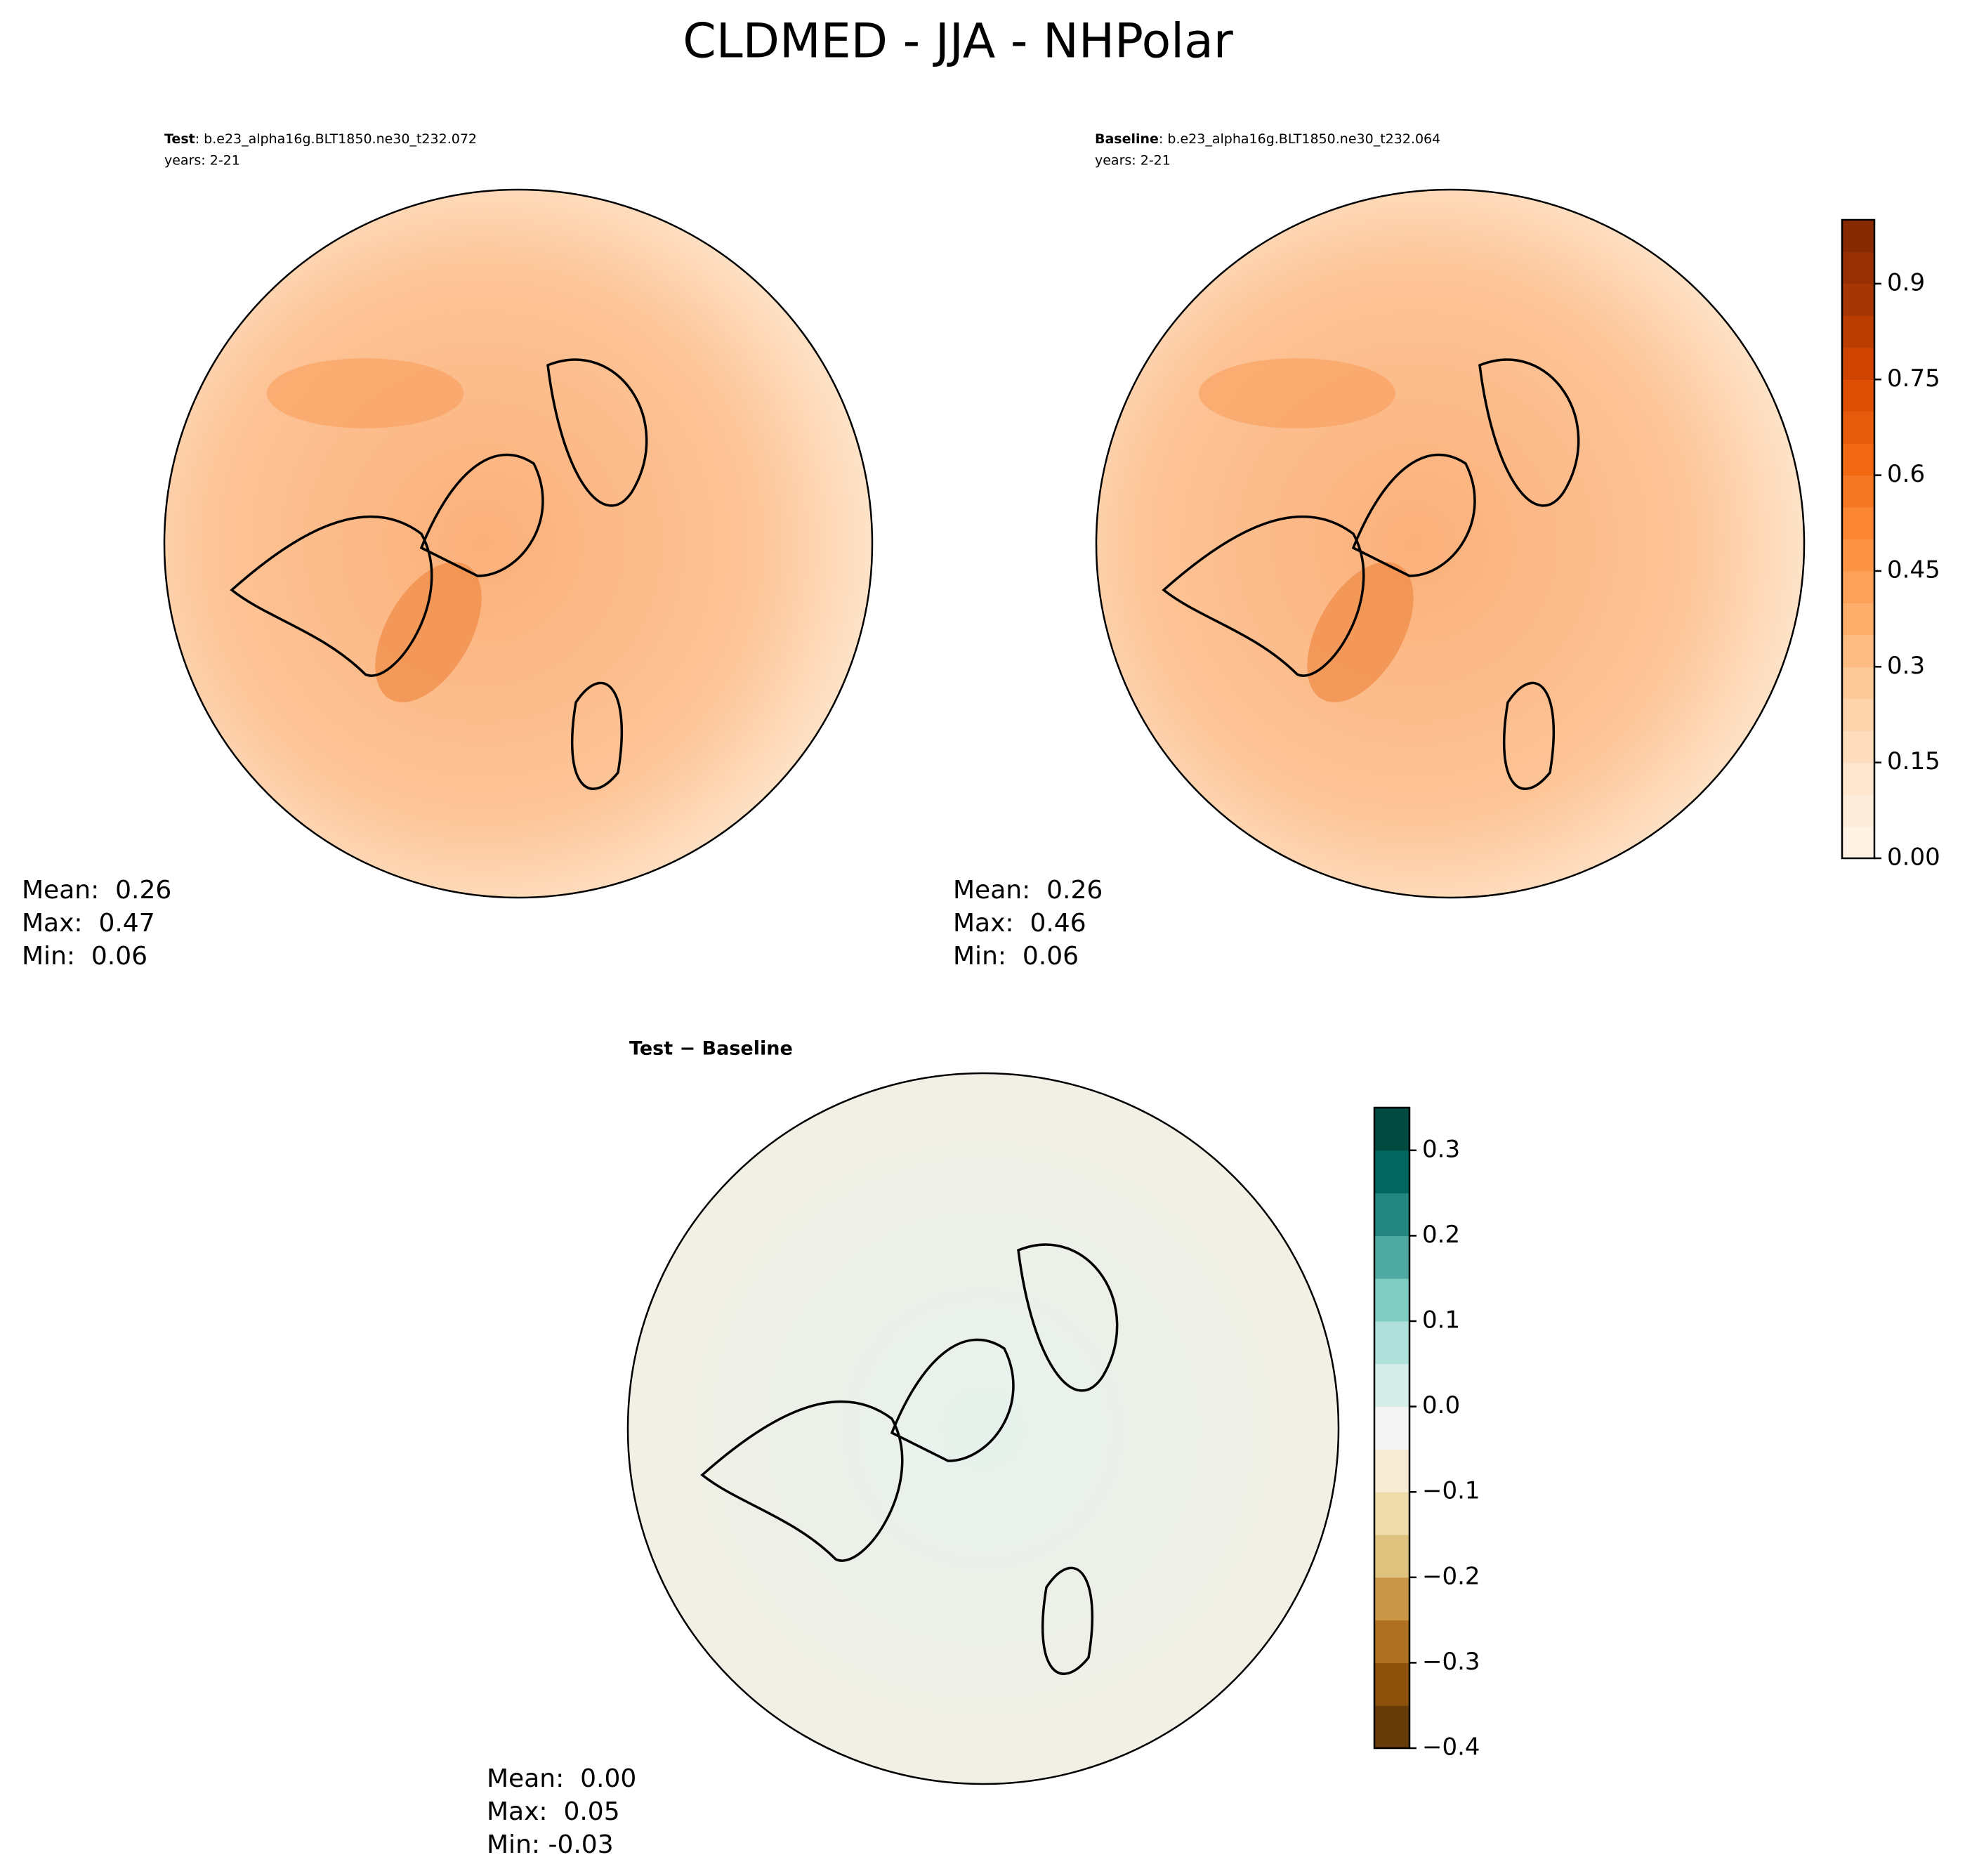  Describe the element at coordinates (1914, 570) in the screenshot. I see `colorbar-tick-label: 0.45` at that location.